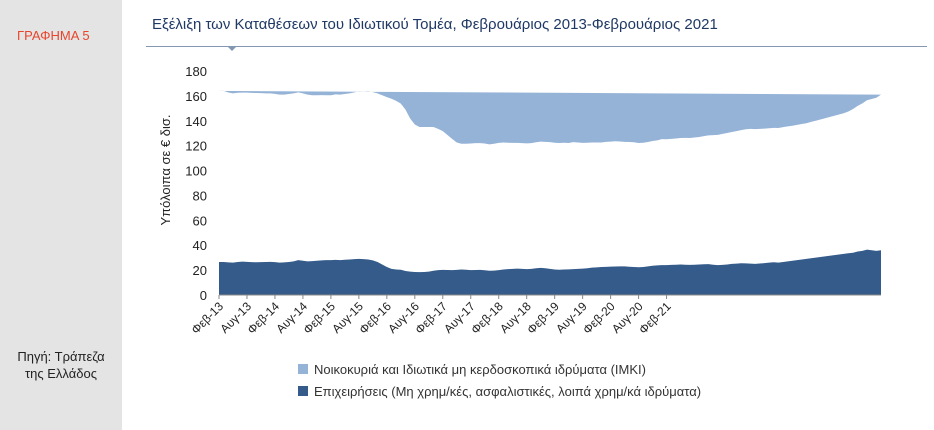  Describe the element at coordinates (303, 391) in the screenshot. I see `legend-swatch-businesses` at that location.